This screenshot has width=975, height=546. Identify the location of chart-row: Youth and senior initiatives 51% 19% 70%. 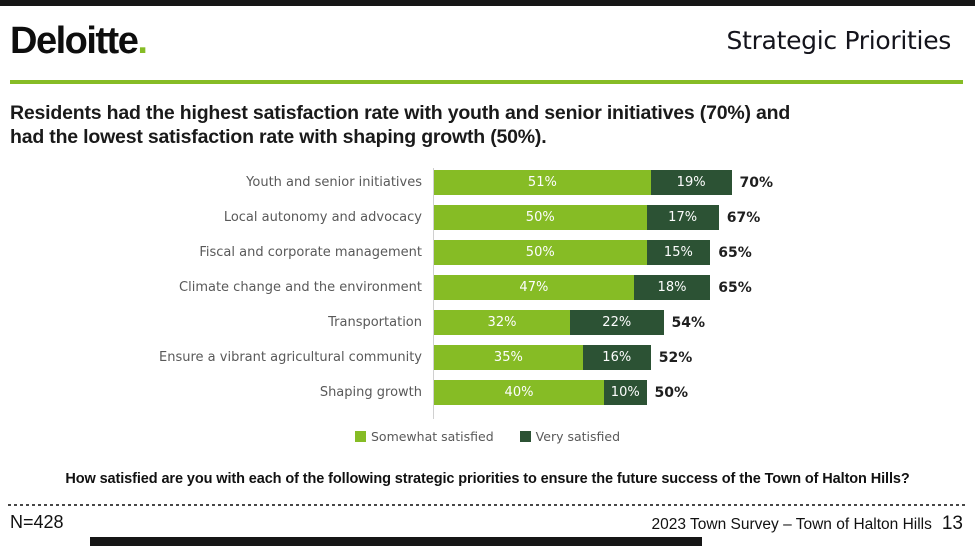
(487, 182).